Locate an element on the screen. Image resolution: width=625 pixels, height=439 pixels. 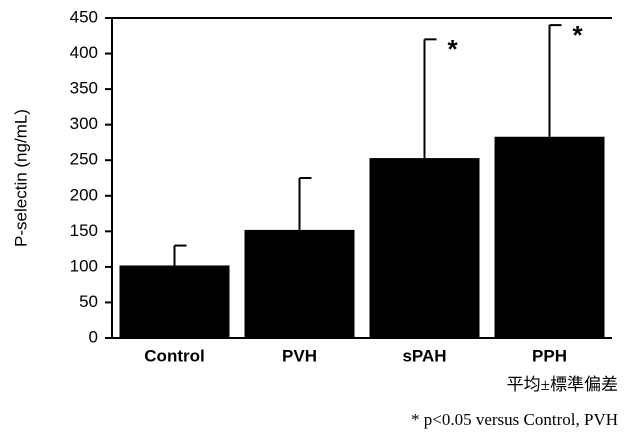
y-tick-label: 250 is located at coordinates (84, 159).